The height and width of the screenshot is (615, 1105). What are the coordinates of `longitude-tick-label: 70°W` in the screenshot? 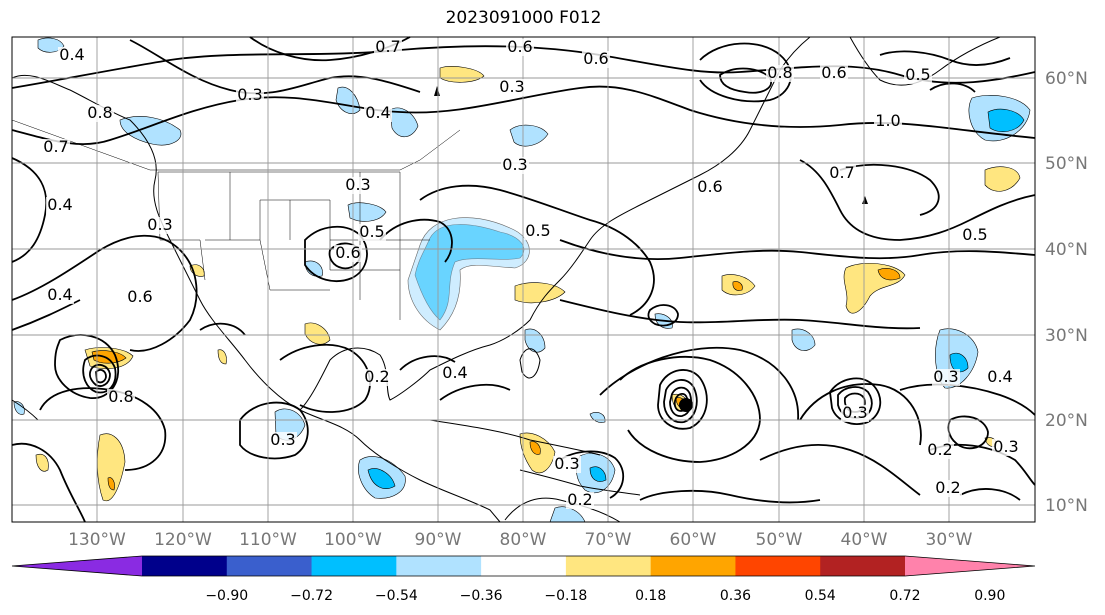 It's located at (608, 540).